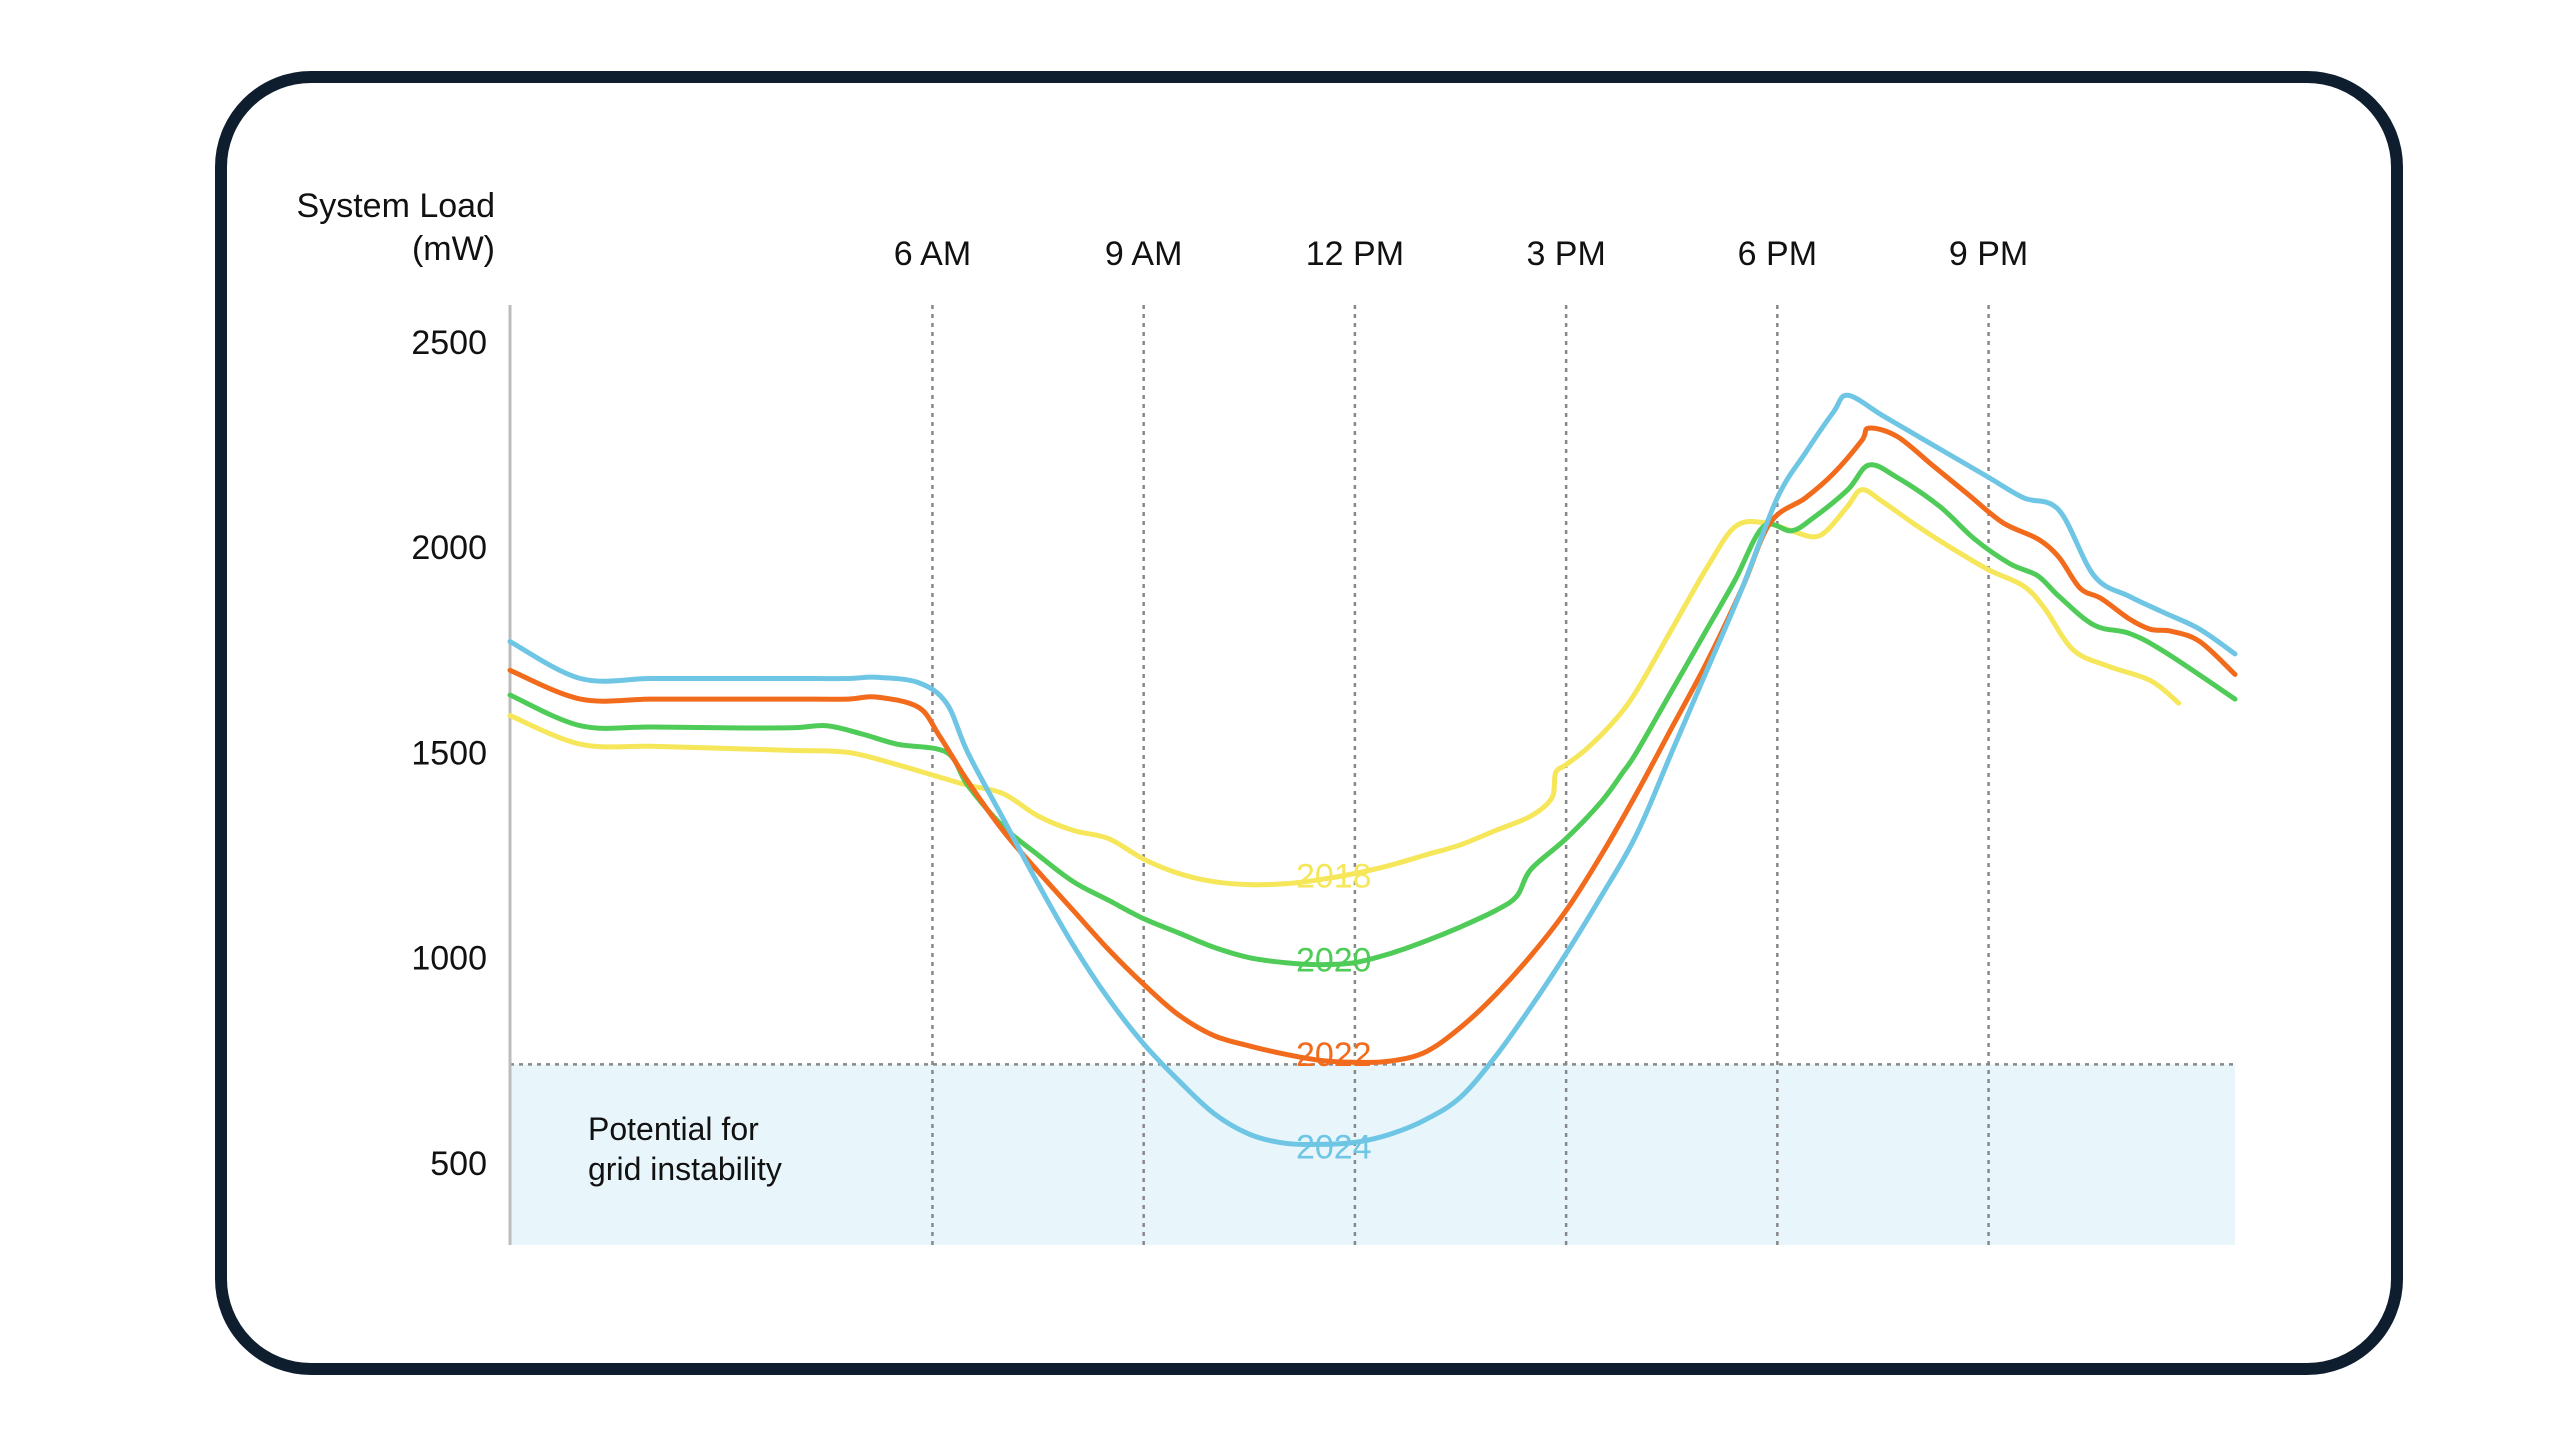 The image size is (2560, 1445). What do you see at coordinates (1565, 254) in the screenshot?
I see `x-tick-label: 3 PM` at bounding box center [1565, 254].